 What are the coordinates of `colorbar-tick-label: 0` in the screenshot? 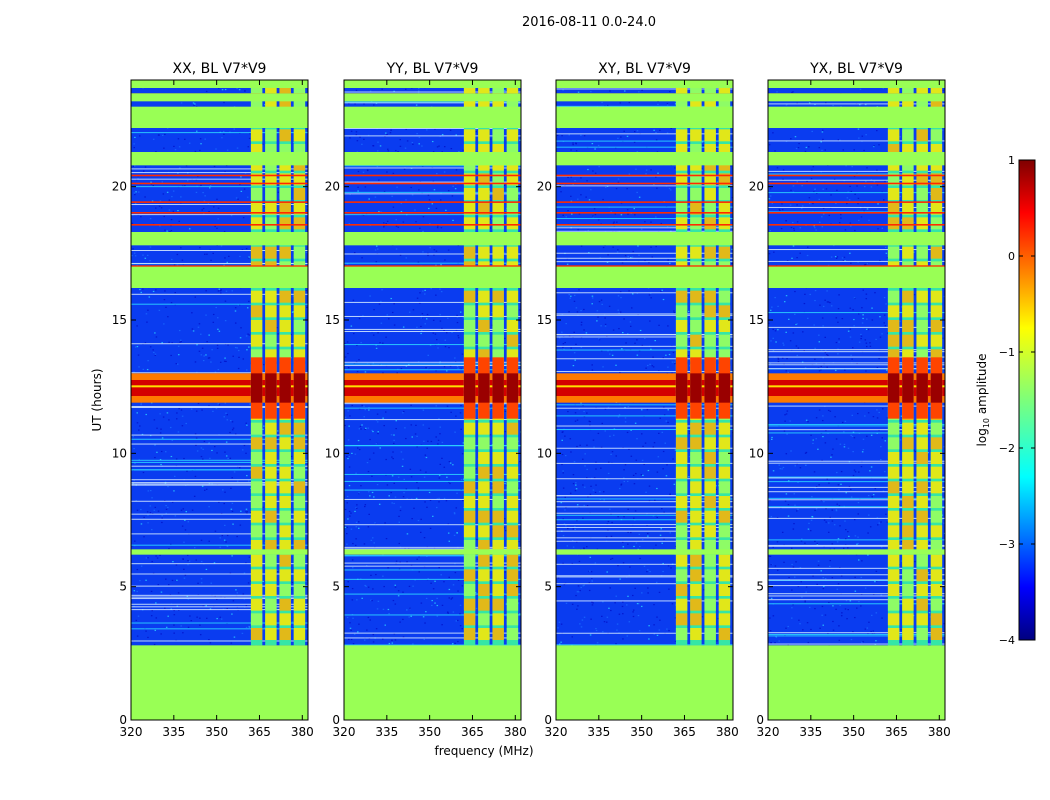 It's located at (1011, 256).